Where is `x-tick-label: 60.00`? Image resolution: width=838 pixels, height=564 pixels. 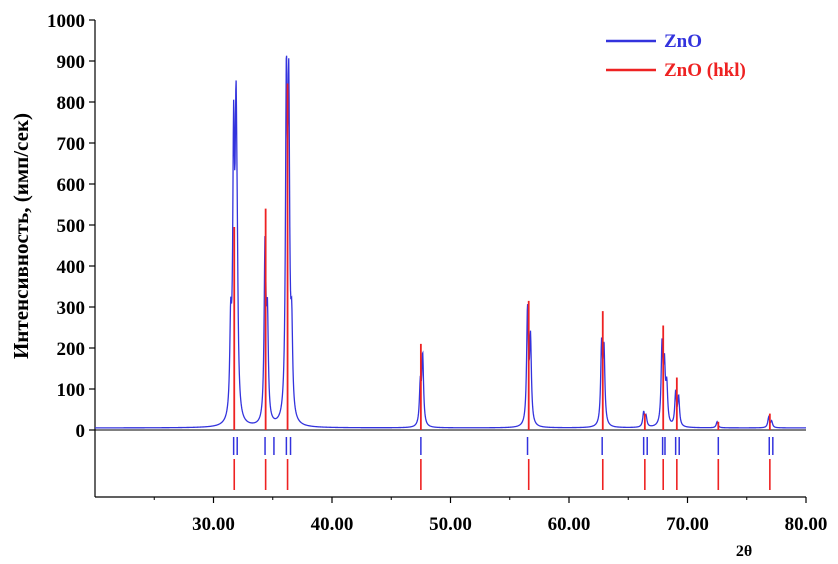 x-tick-label: 60.00 is located at coordinates (569, 524).